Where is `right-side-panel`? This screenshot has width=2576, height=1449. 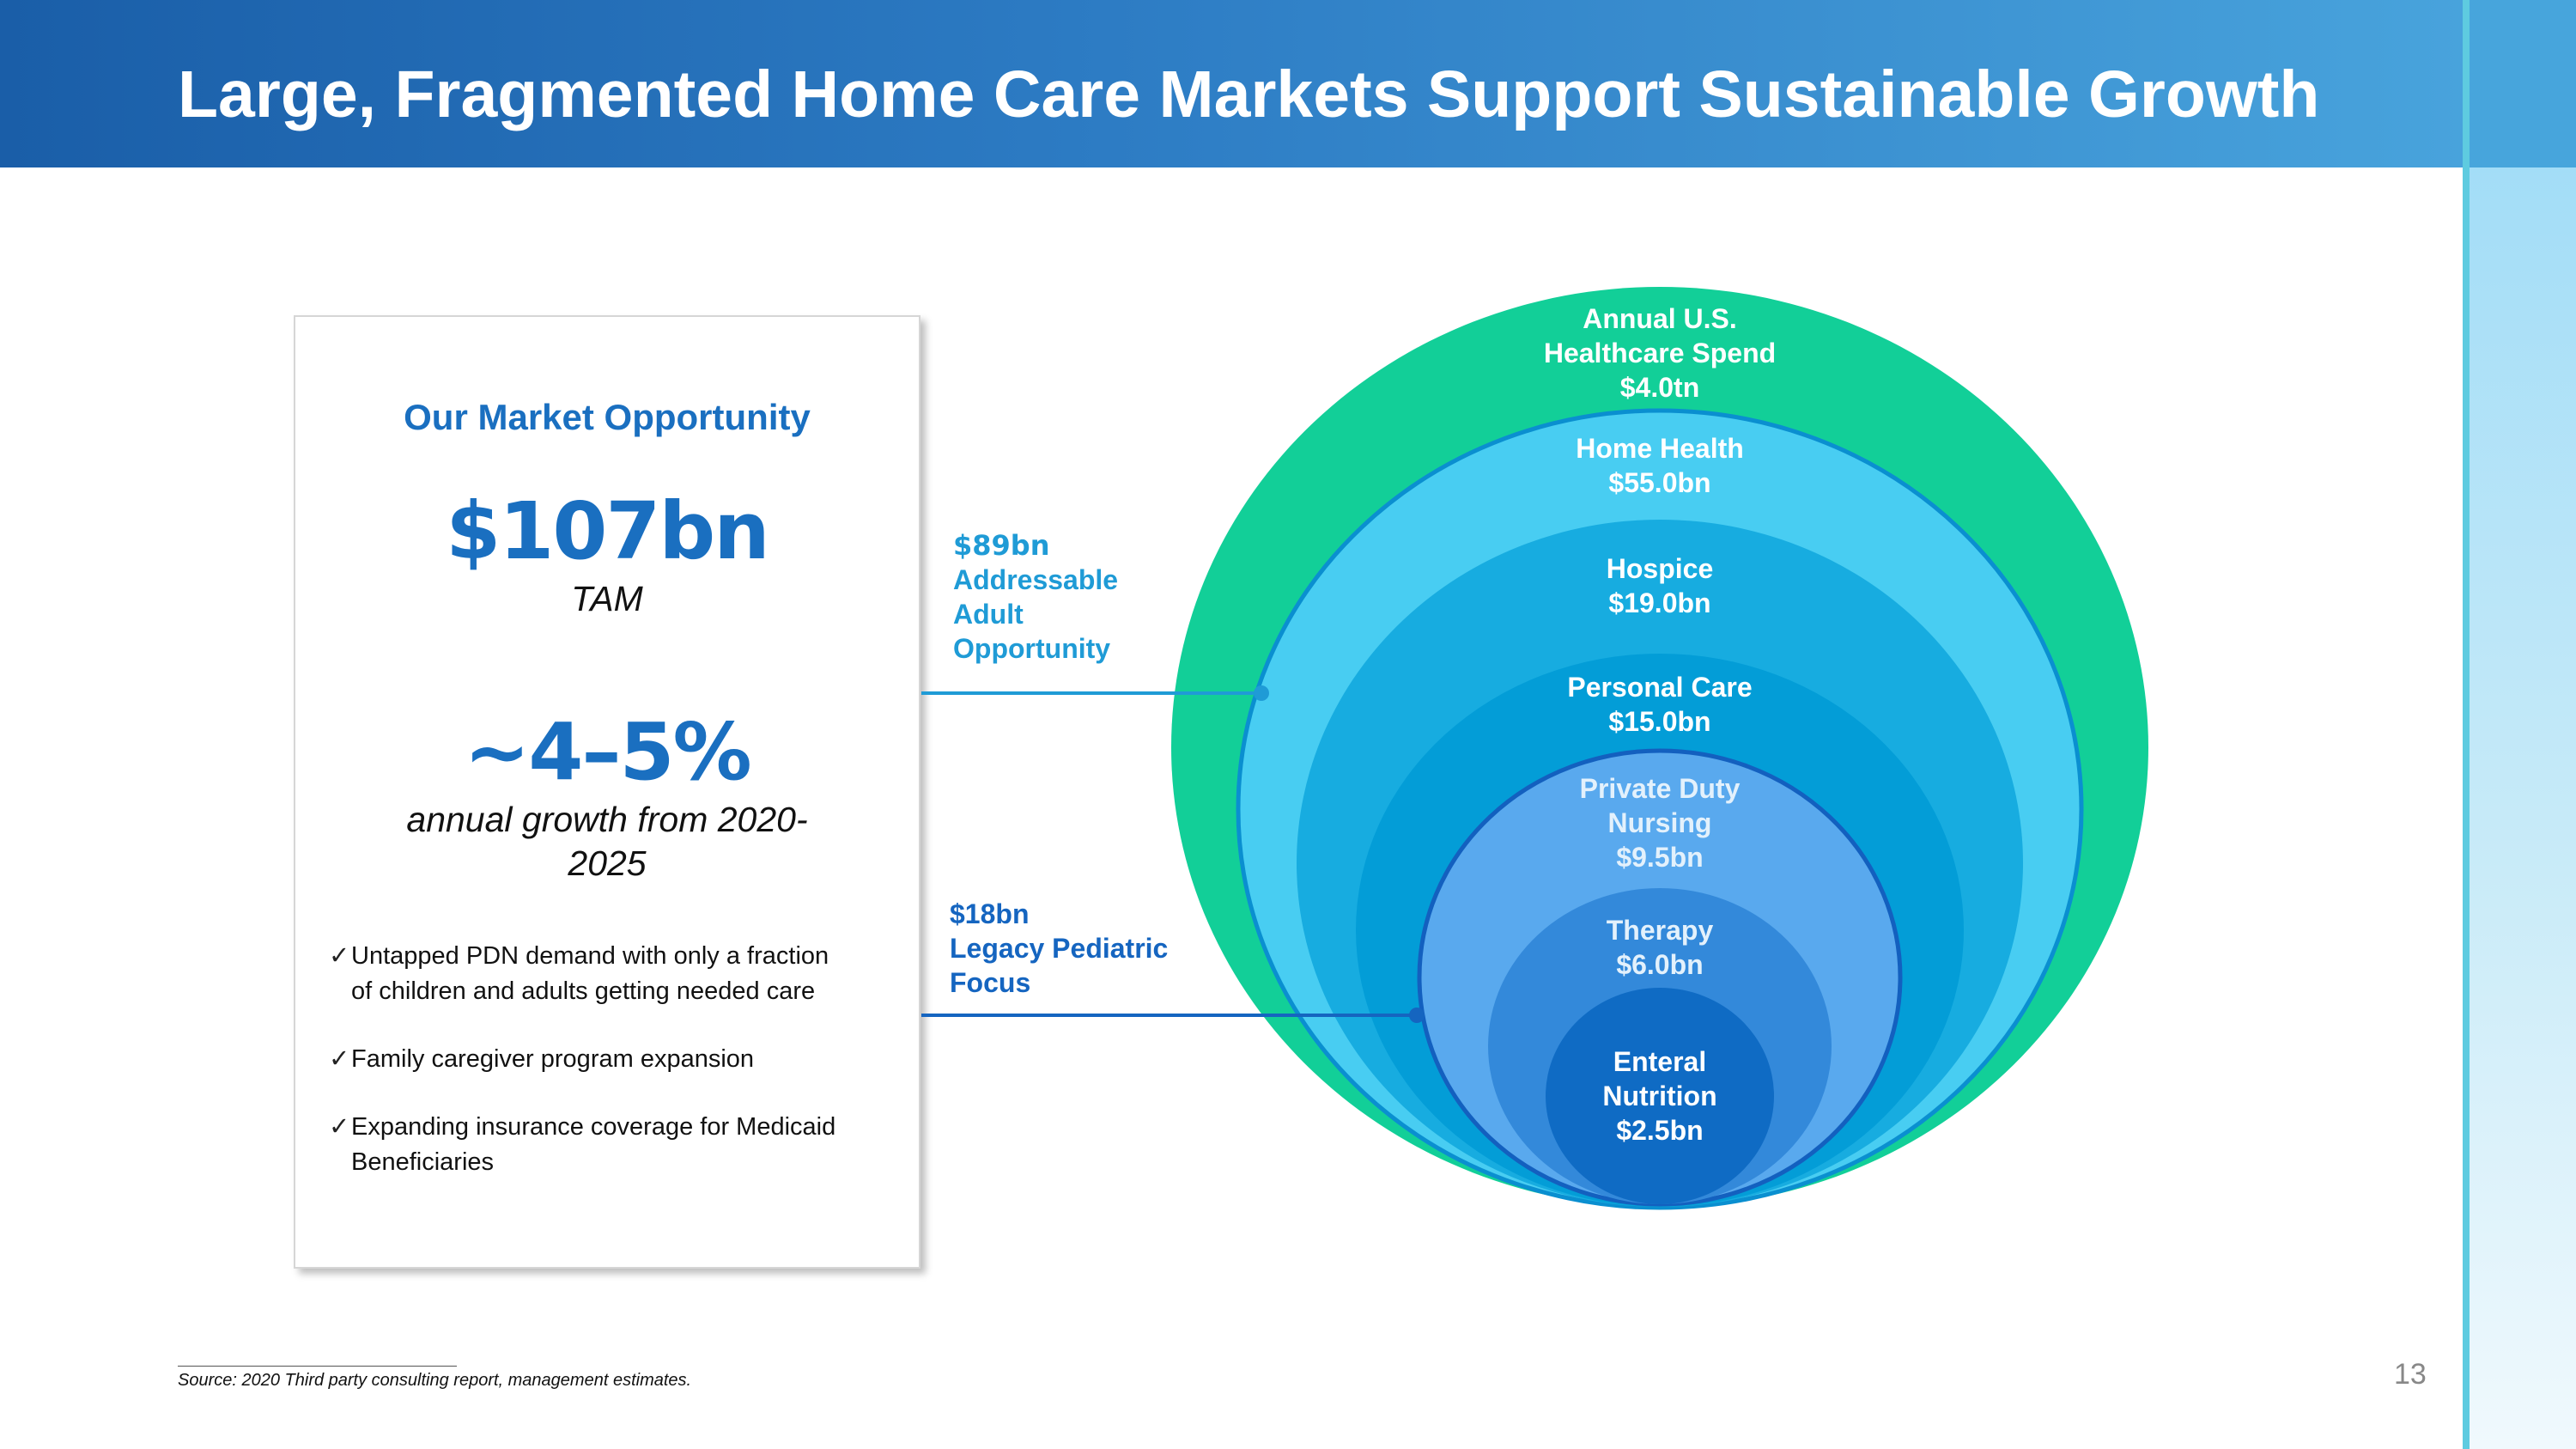
right-side-panel is located at coordinates (2523, 808).